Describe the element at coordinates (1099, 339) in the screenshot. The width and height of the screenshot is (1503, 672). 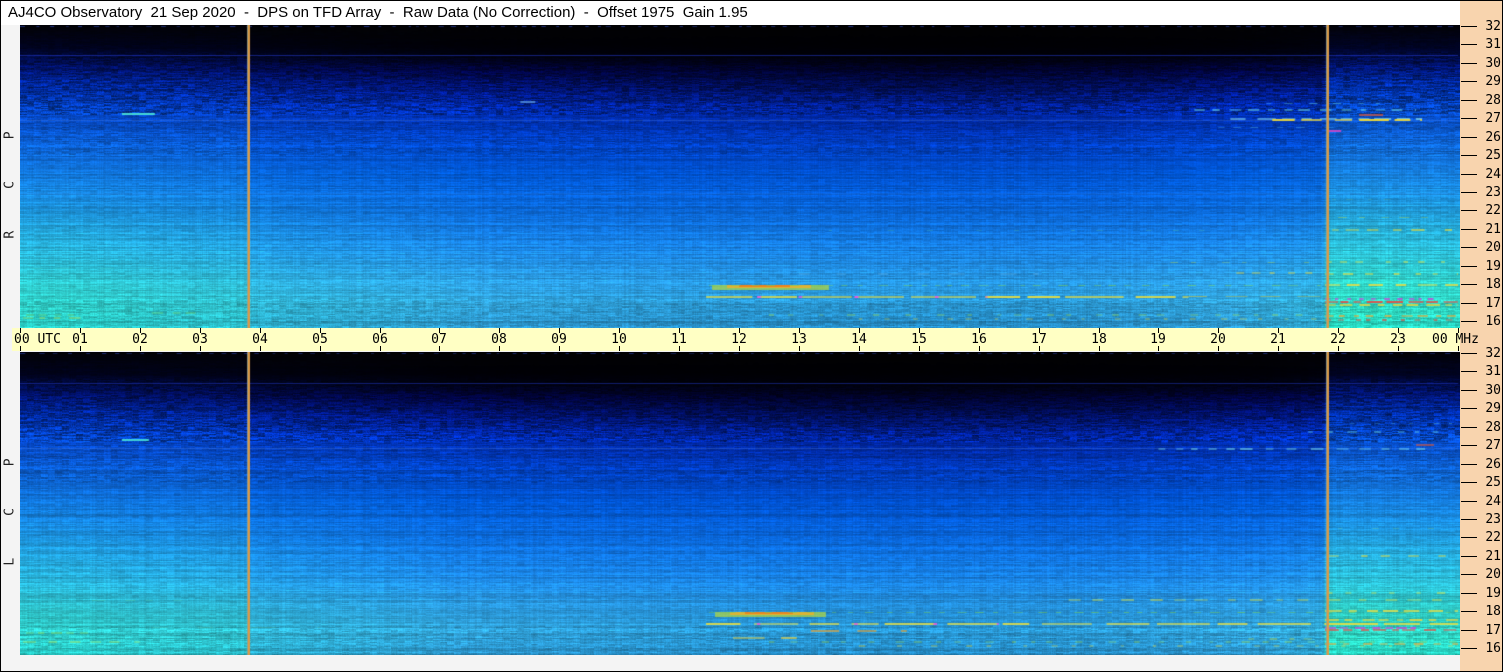
I see `time-label: 18` at that location.